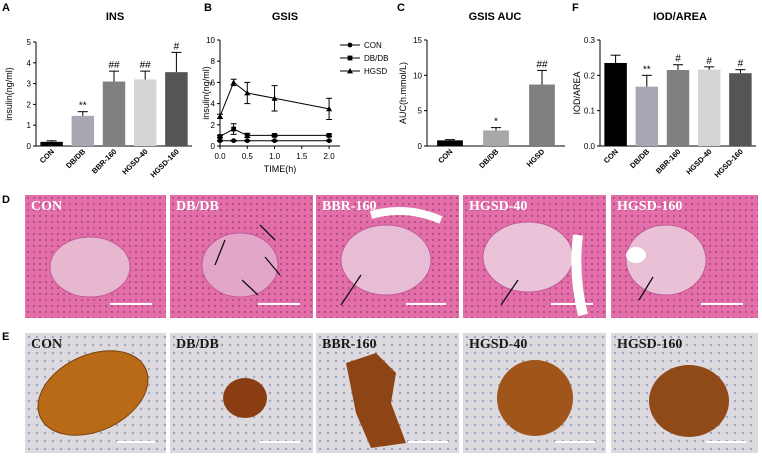 This screenshot has height=456, width=762. I want to click on y-tick-label: 10, so click(210, 40).